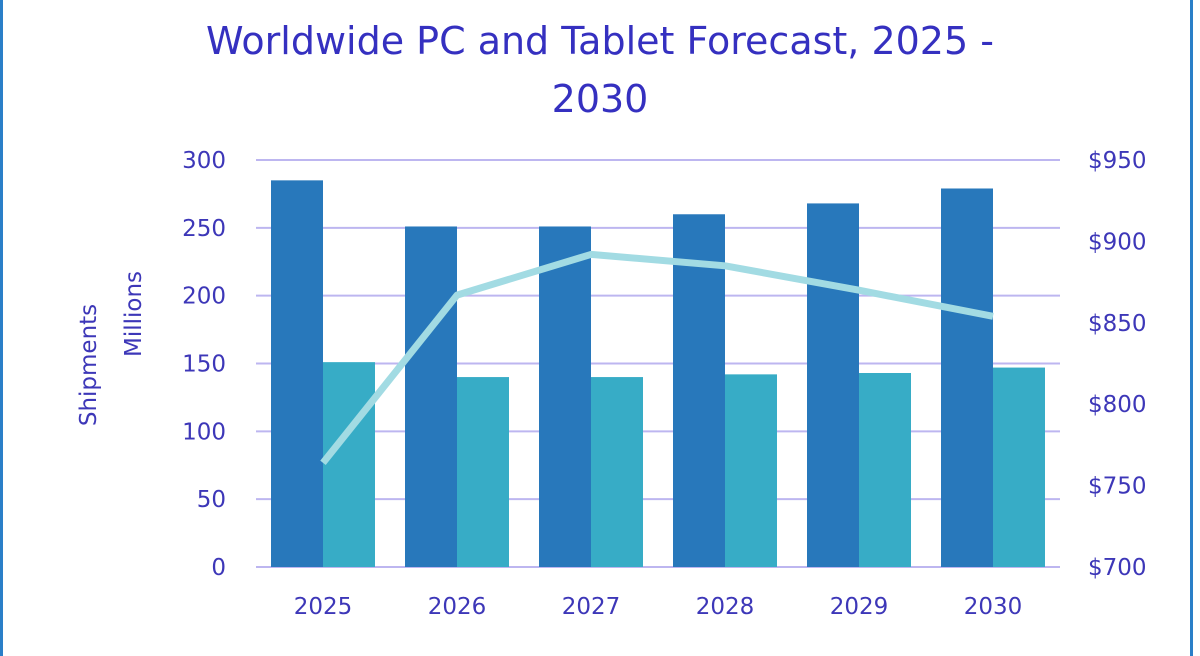  I want to click on bar-series1-2029, so click(885, 470).